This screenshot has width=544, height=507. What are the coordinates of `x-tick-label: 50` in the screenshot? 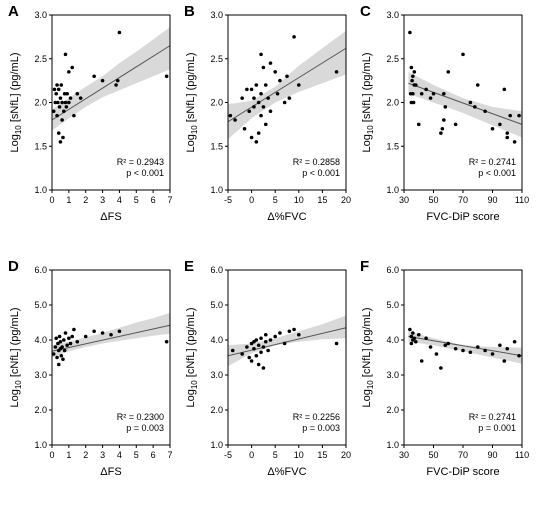 It's located at (433, 455).